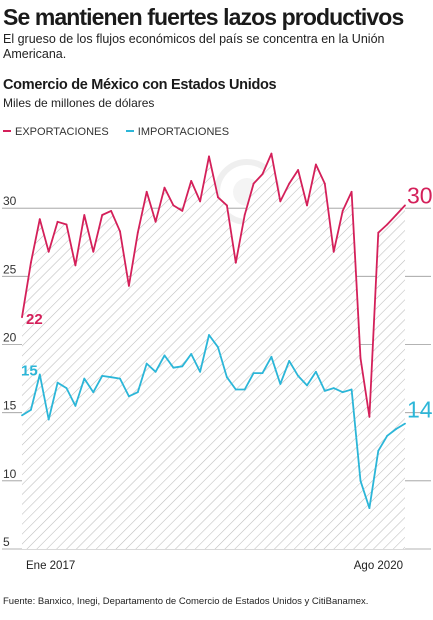 Image resolution: width=433 pixels, height=620 pixels. Describe the element at coordinates (129, 131) in the screenshot. I see `legend-swatch-importaciones` at that location.